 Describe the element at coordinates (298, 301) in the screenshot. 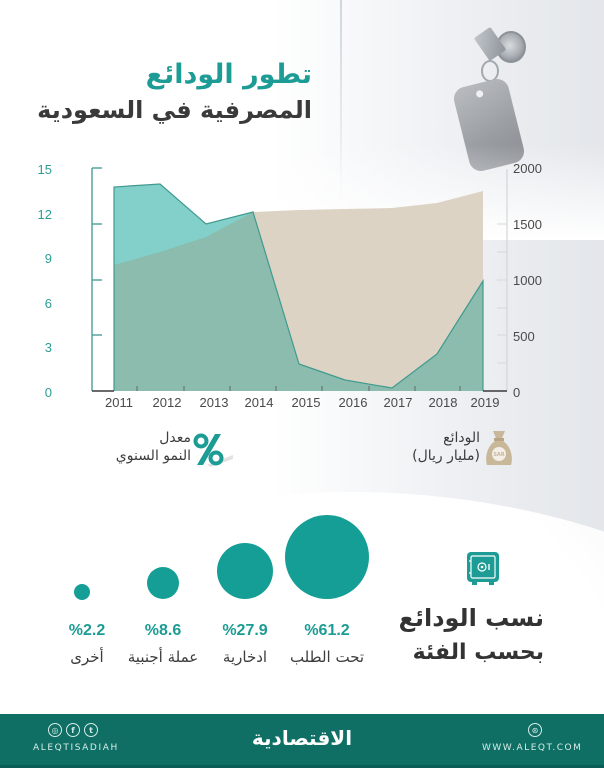

I see `overlap-area` at that location.